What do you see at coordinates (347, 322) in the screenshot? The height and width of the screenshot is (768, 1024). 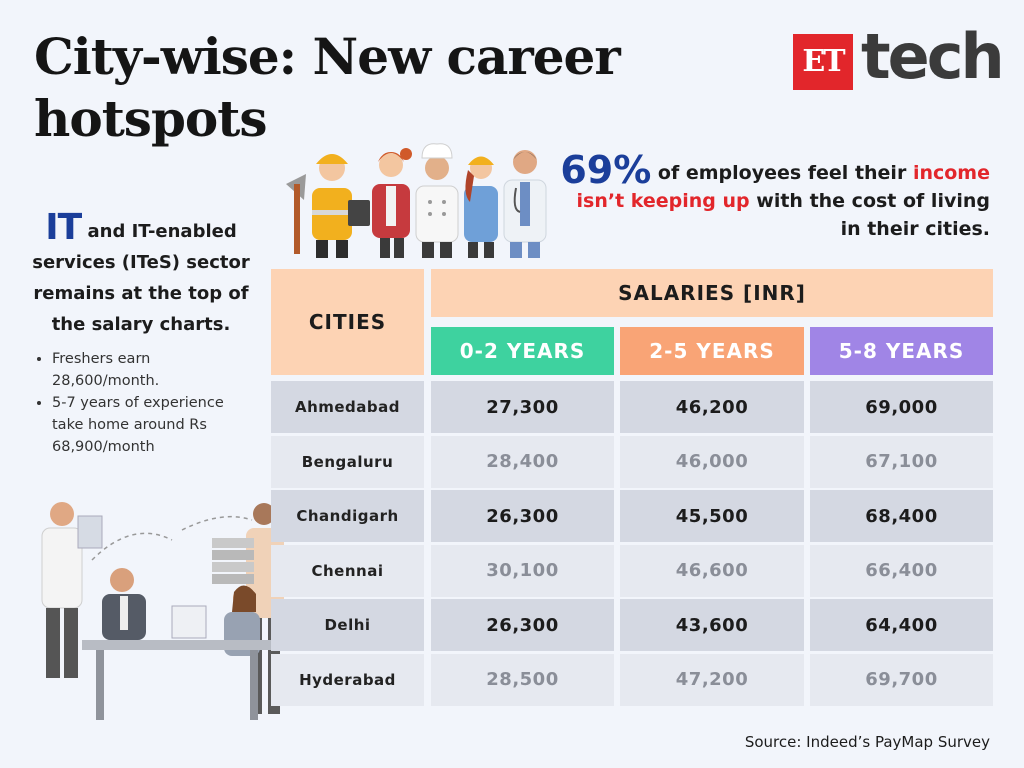 I see `cities-header: CITIES` at bounding box center [347, 322].